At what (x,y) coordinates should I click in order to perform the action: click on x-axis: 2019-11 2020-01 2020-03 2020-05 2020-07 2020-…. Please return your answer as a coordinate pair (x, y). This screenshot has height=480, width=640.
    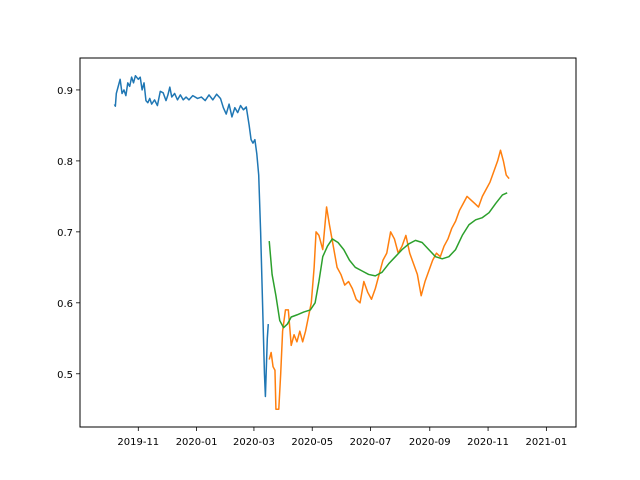
    Looking at the image, I should click on (342, 437).